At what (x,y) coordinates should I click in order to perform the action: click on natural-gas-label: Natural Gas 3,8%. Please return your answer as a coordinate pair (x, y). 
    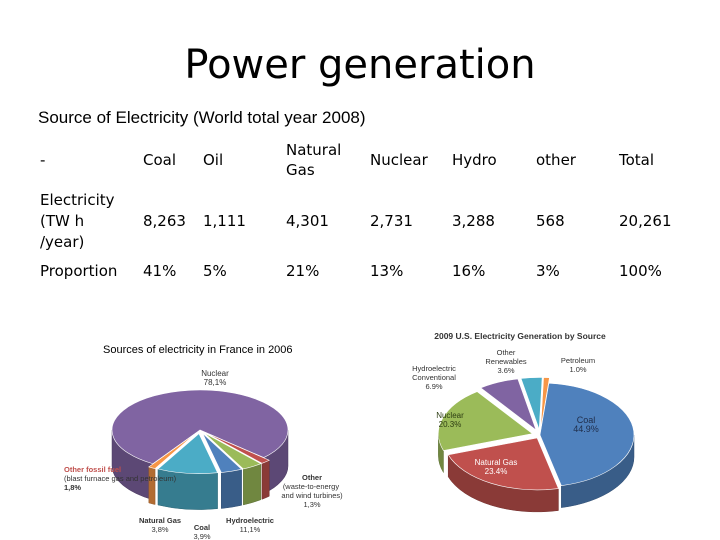
    Looking at the image, I should click on (160, 525).